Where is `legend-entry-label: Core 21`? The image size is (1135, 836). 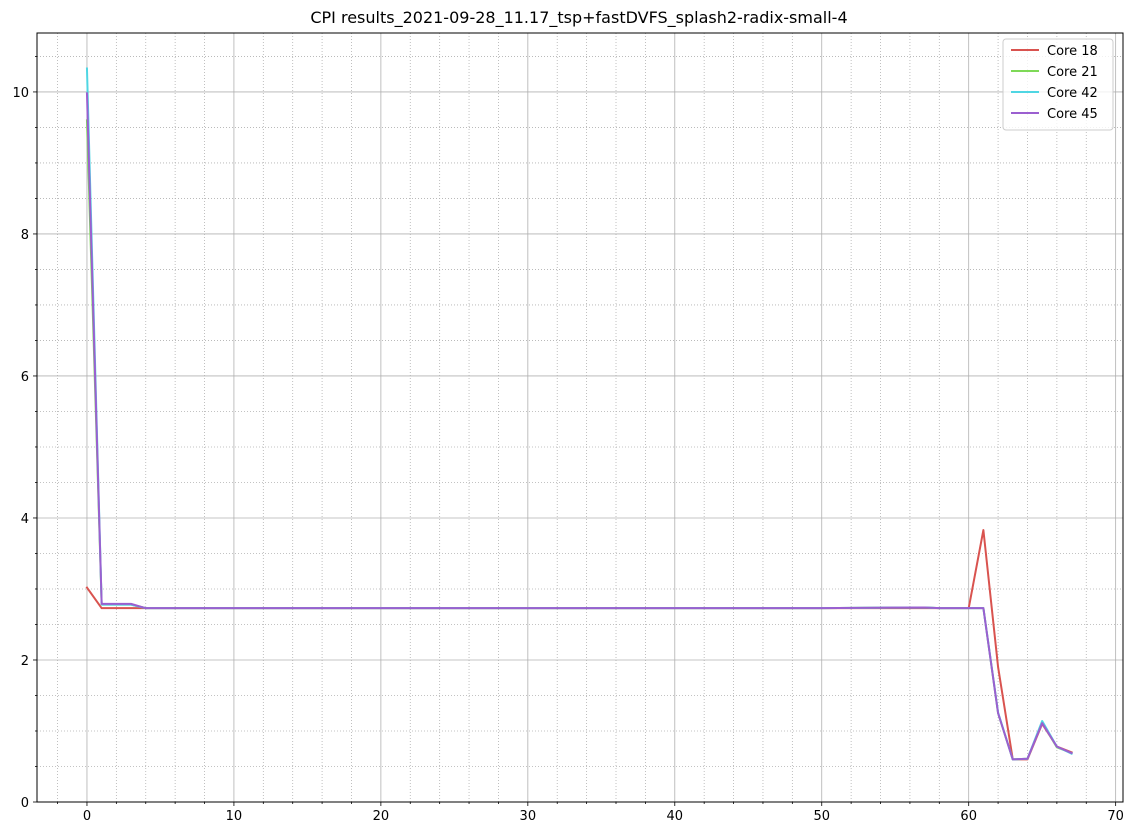 legend-entry-label: Core 21 is located at coordinates (1072, 72).